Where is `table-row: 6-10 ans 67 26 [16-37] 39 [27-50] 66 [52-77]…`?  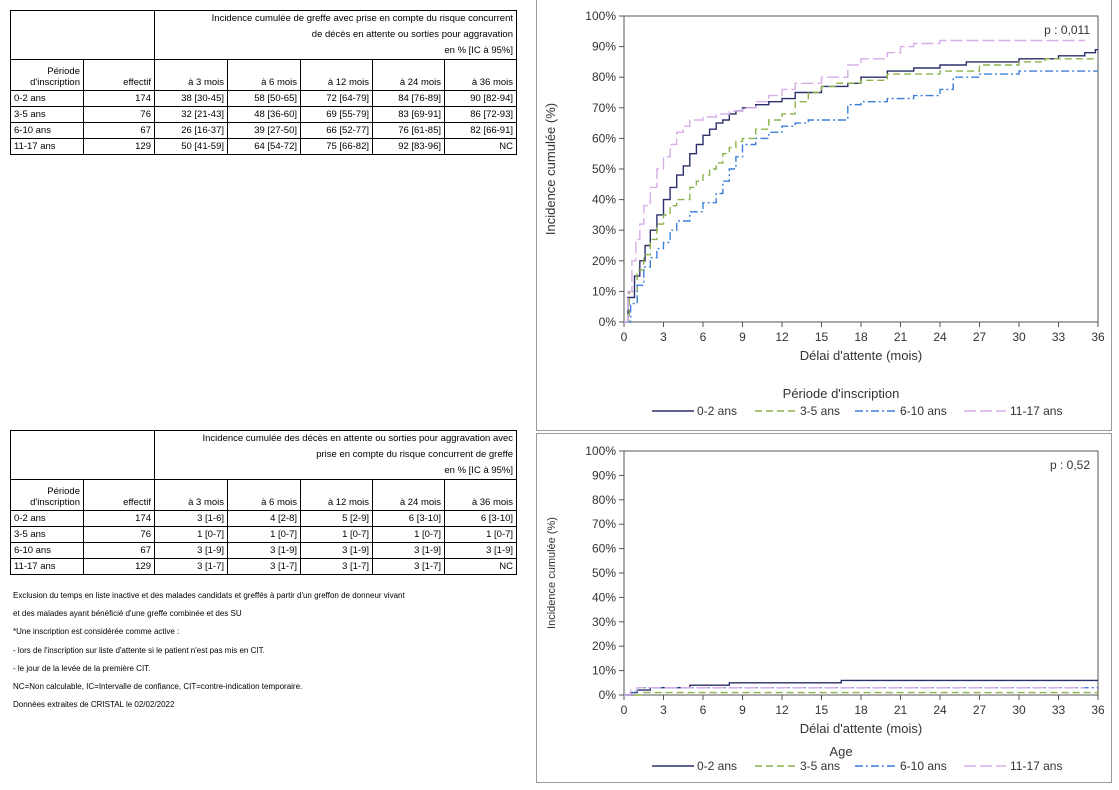
table-row: 6-10 ans 67 26 [16-37] 39 [27-50] 66 [52-77]… is located at coordinates (264, 130).